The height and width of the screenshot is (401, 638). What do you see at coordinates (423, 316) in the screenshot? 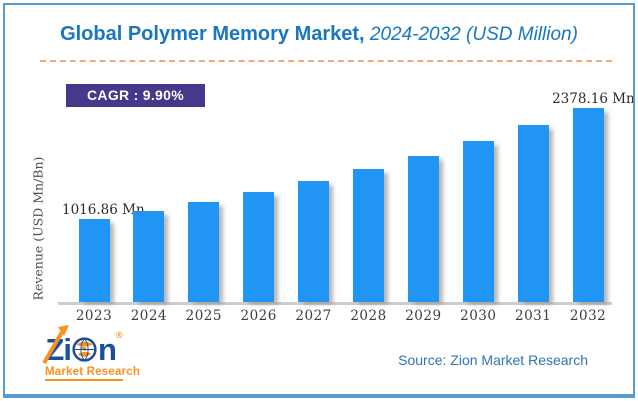
I see `x-tick-2029: 2029` at bounding box center [423, 316].